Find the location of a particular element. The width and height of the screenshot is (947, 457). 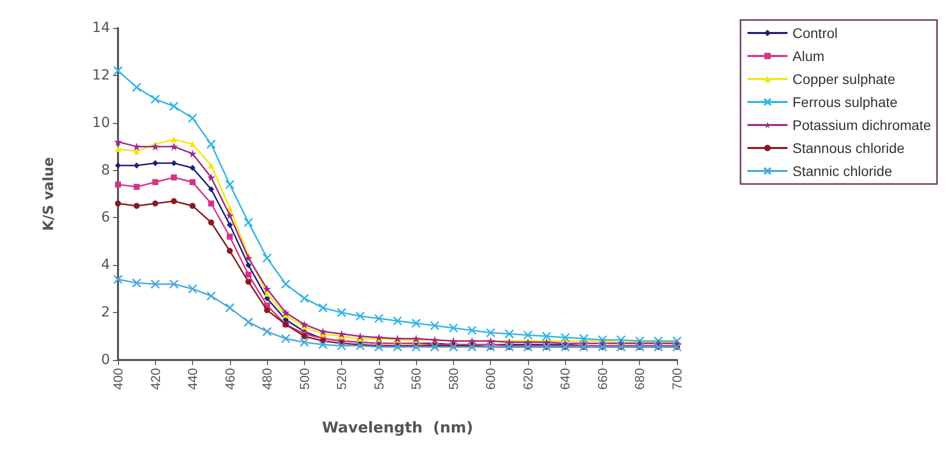

x-tick-label: 680 is located at coordinates (640, 379).